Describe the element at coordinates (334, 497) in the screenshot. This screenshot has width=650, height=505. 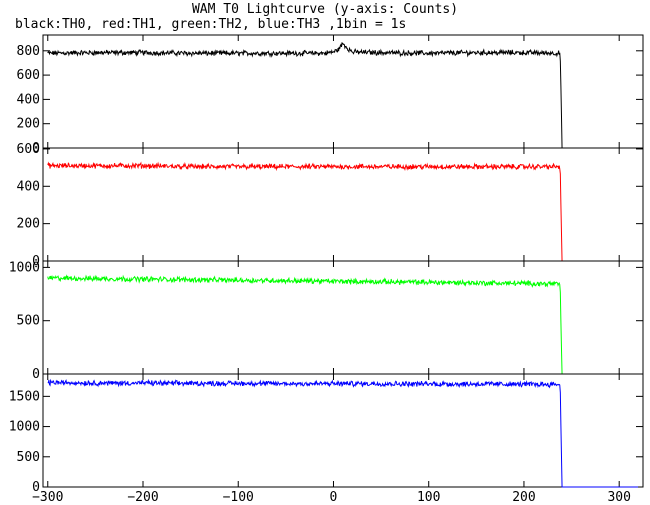
I see `x-tick-label: 0` at that location.